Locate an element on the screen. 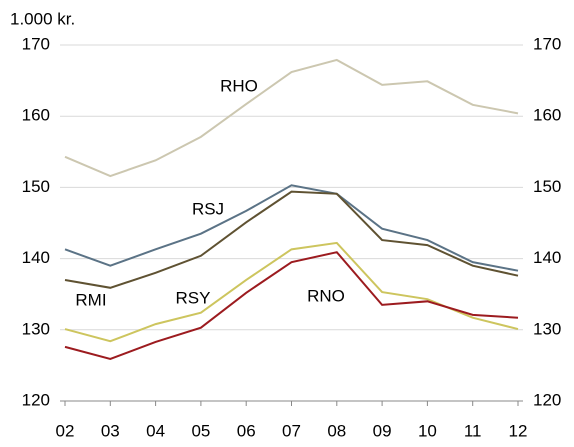 The image size is (574, 447). y-tick-label: 140 is located at coordinates (36, 257).